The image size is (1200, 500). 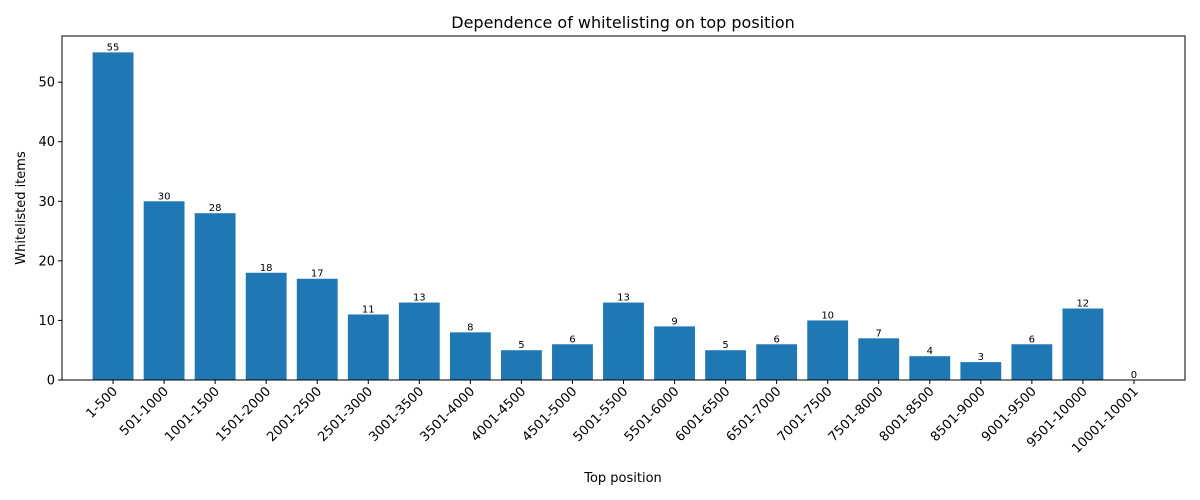 I want to click on data-label-8501-9000: 3, so click(x=981, y=357).